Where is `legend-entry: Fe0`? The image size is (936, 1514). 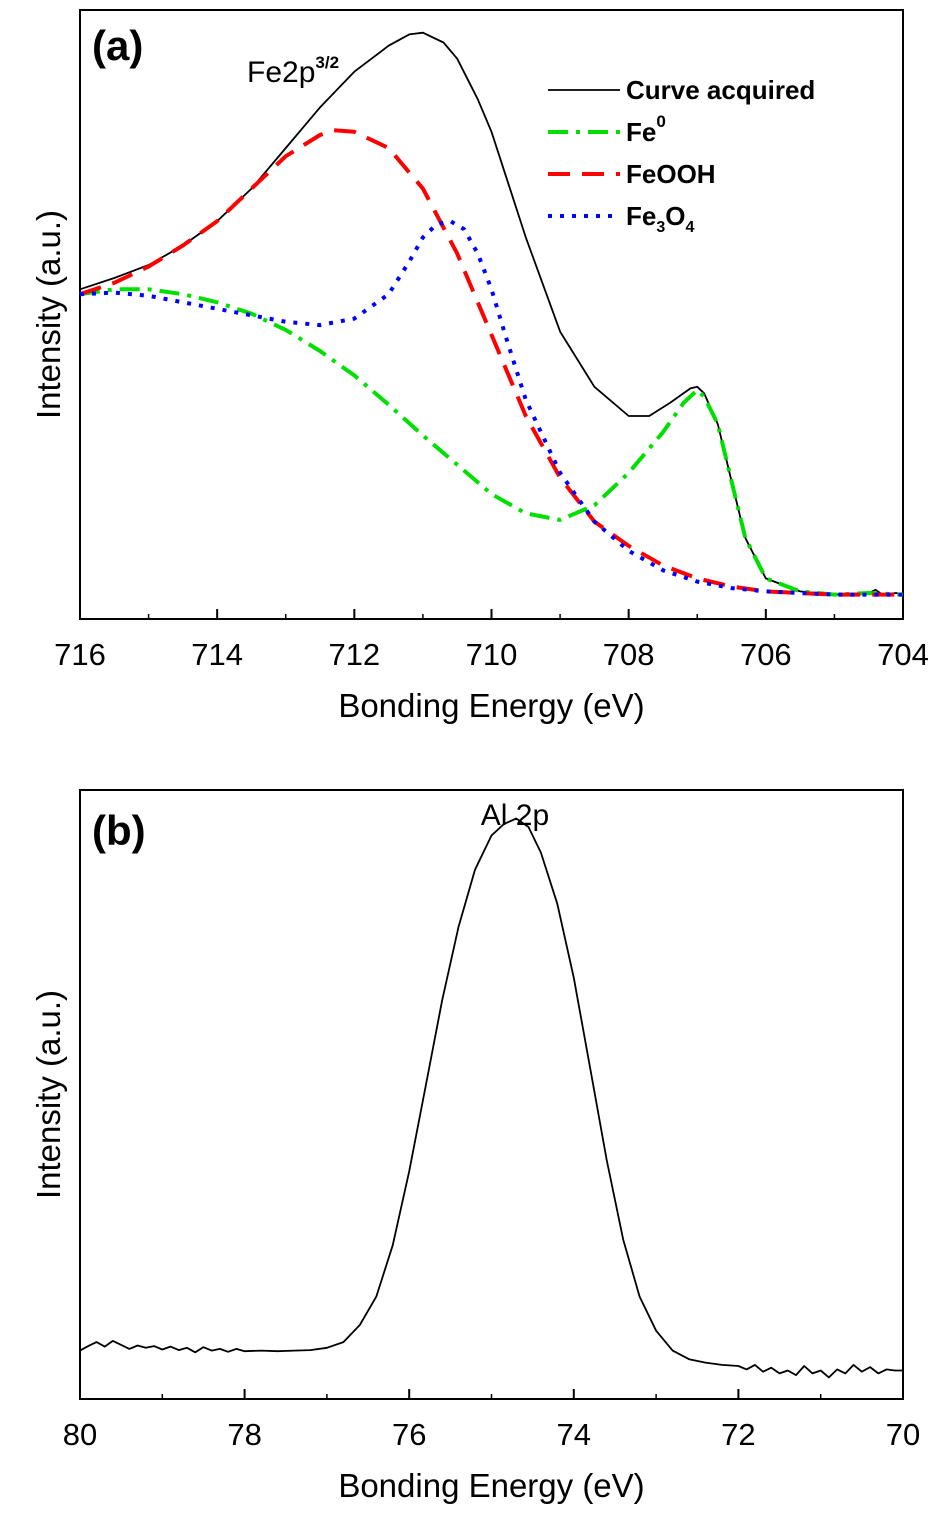 legend-entry: Fe0 is located at coordinates (646, 129).